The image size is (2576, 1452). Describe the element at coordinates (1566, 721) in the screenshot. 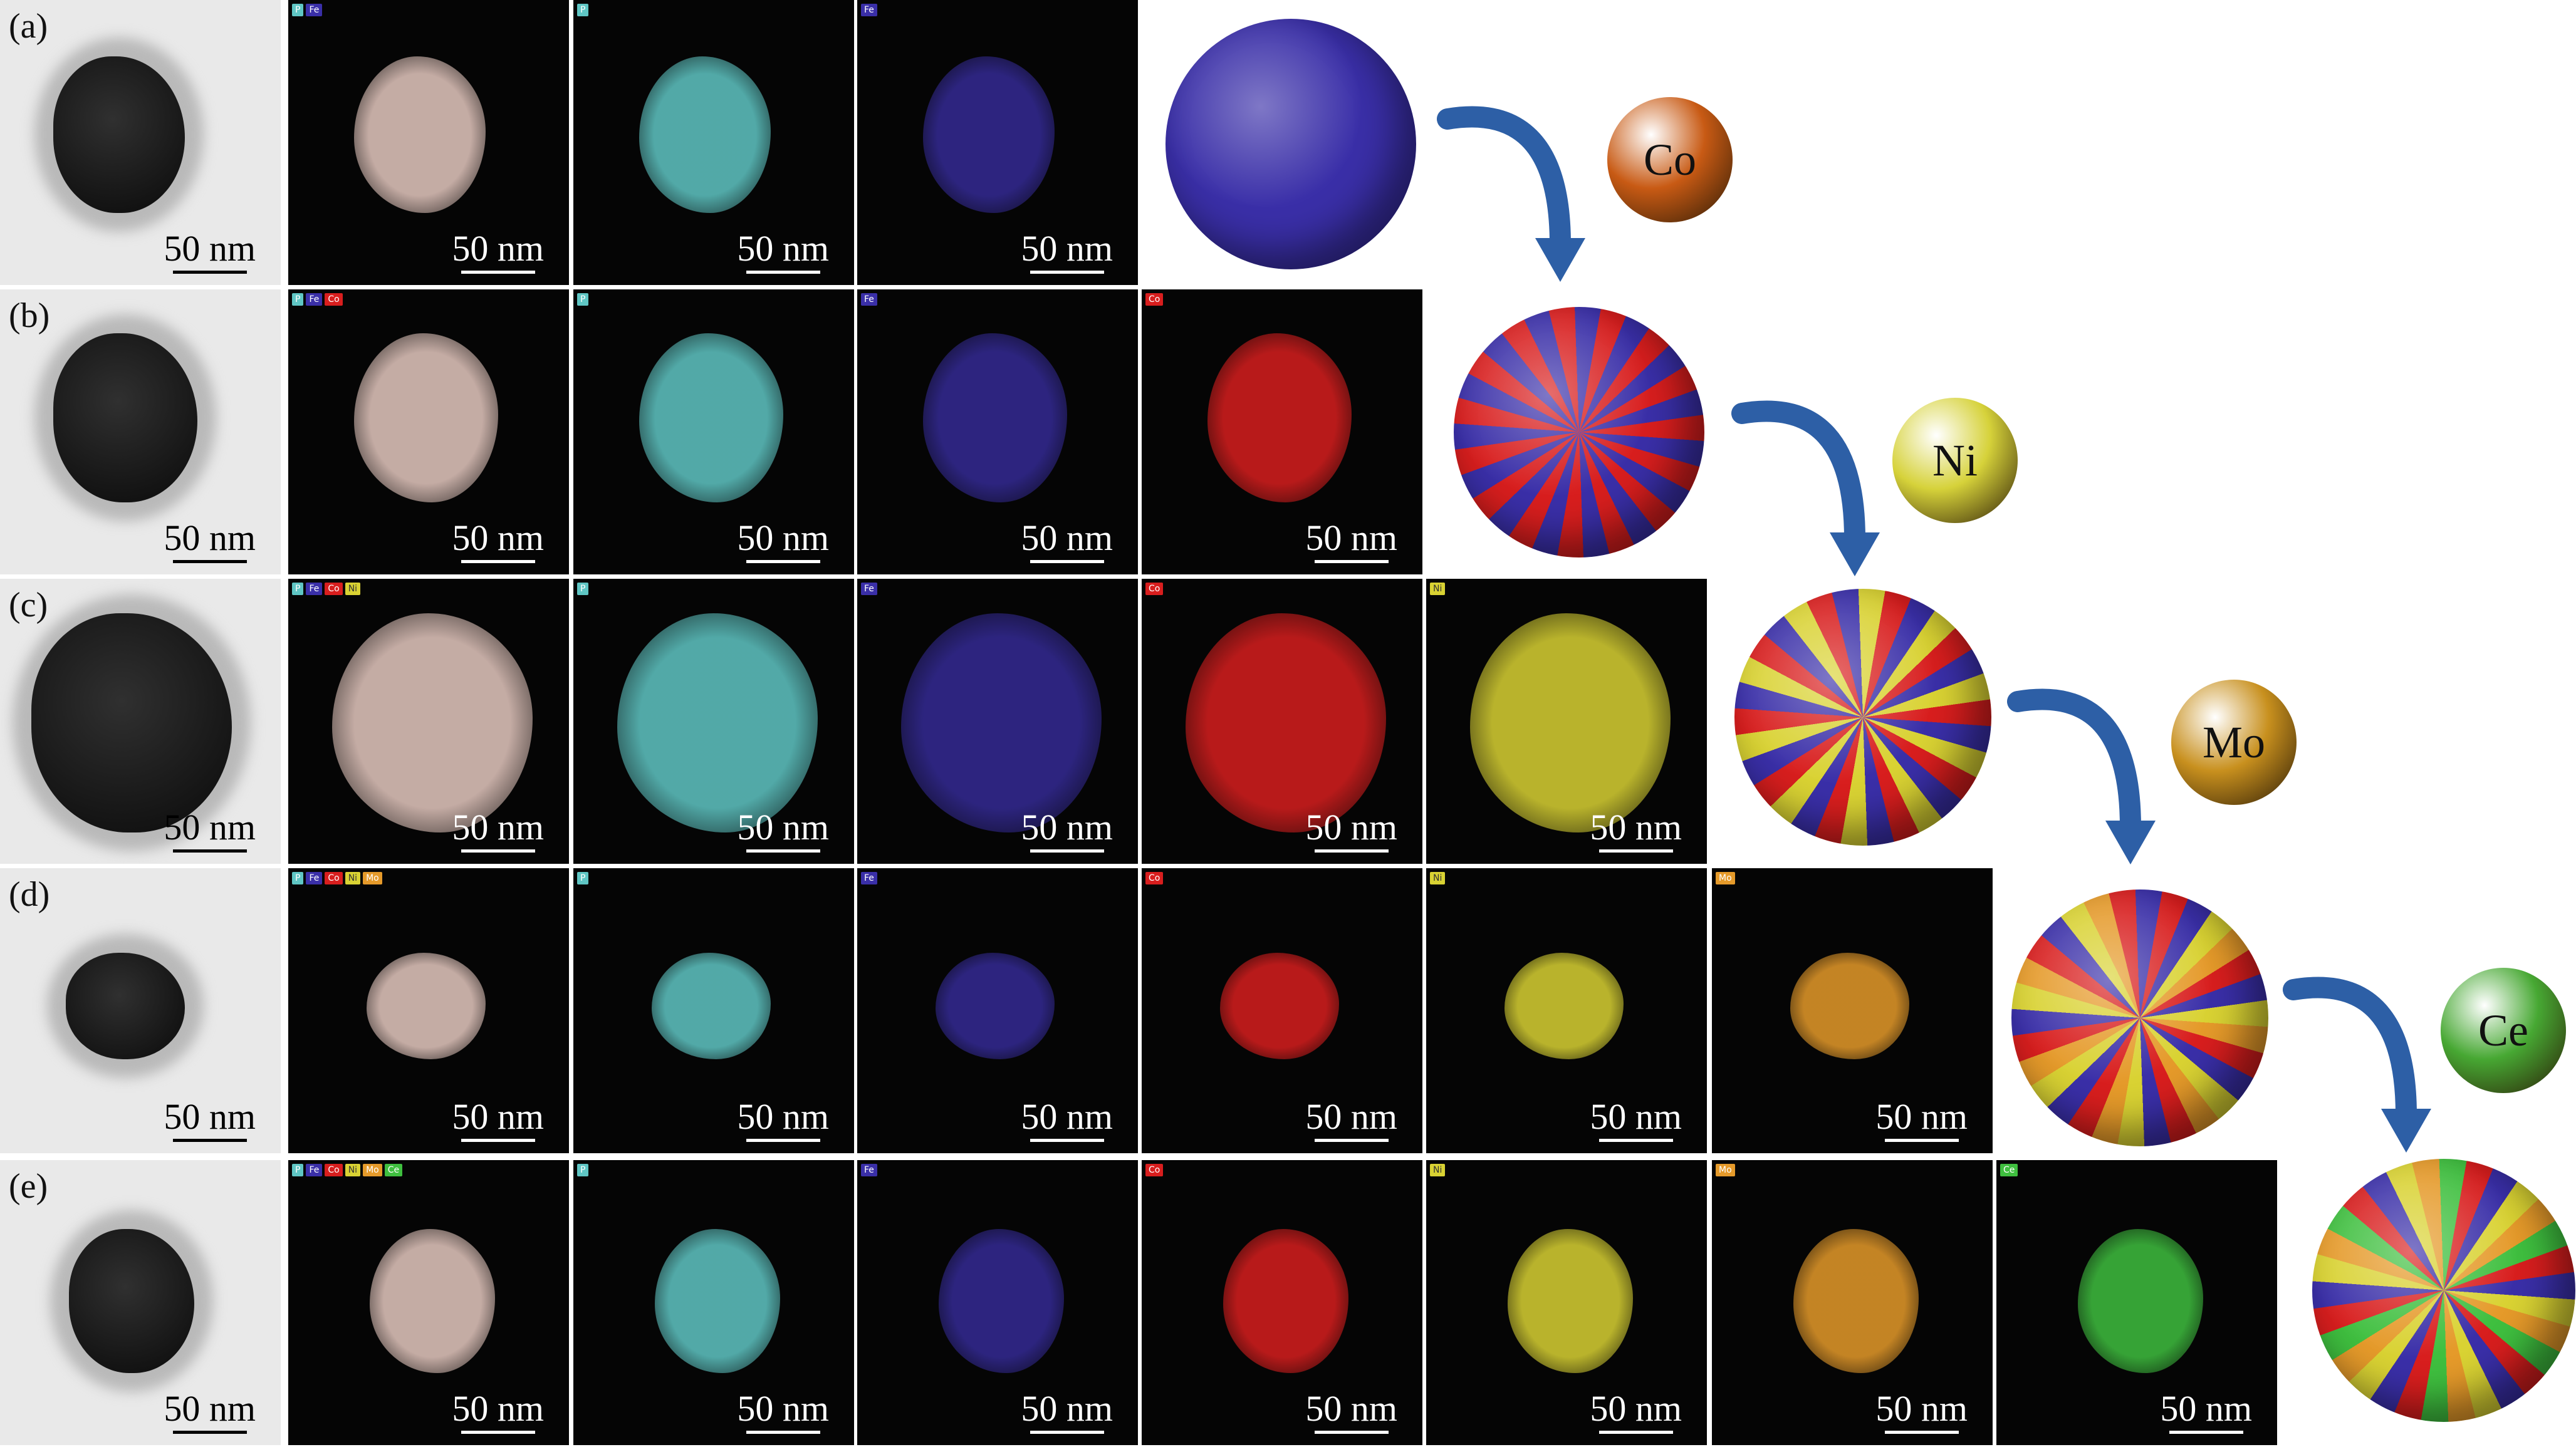

I see `eds-map: Ni 50 nm` at that location.